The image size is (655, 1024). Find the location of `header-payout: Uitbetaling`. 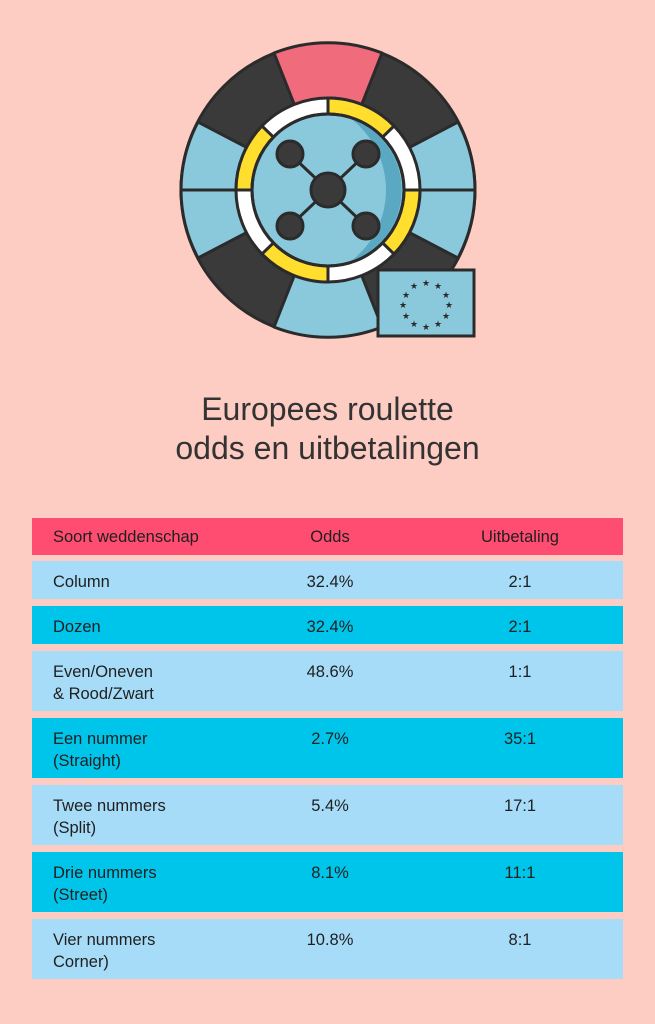

header-payout: Uitbetaling is located at coordinates (520, 537).